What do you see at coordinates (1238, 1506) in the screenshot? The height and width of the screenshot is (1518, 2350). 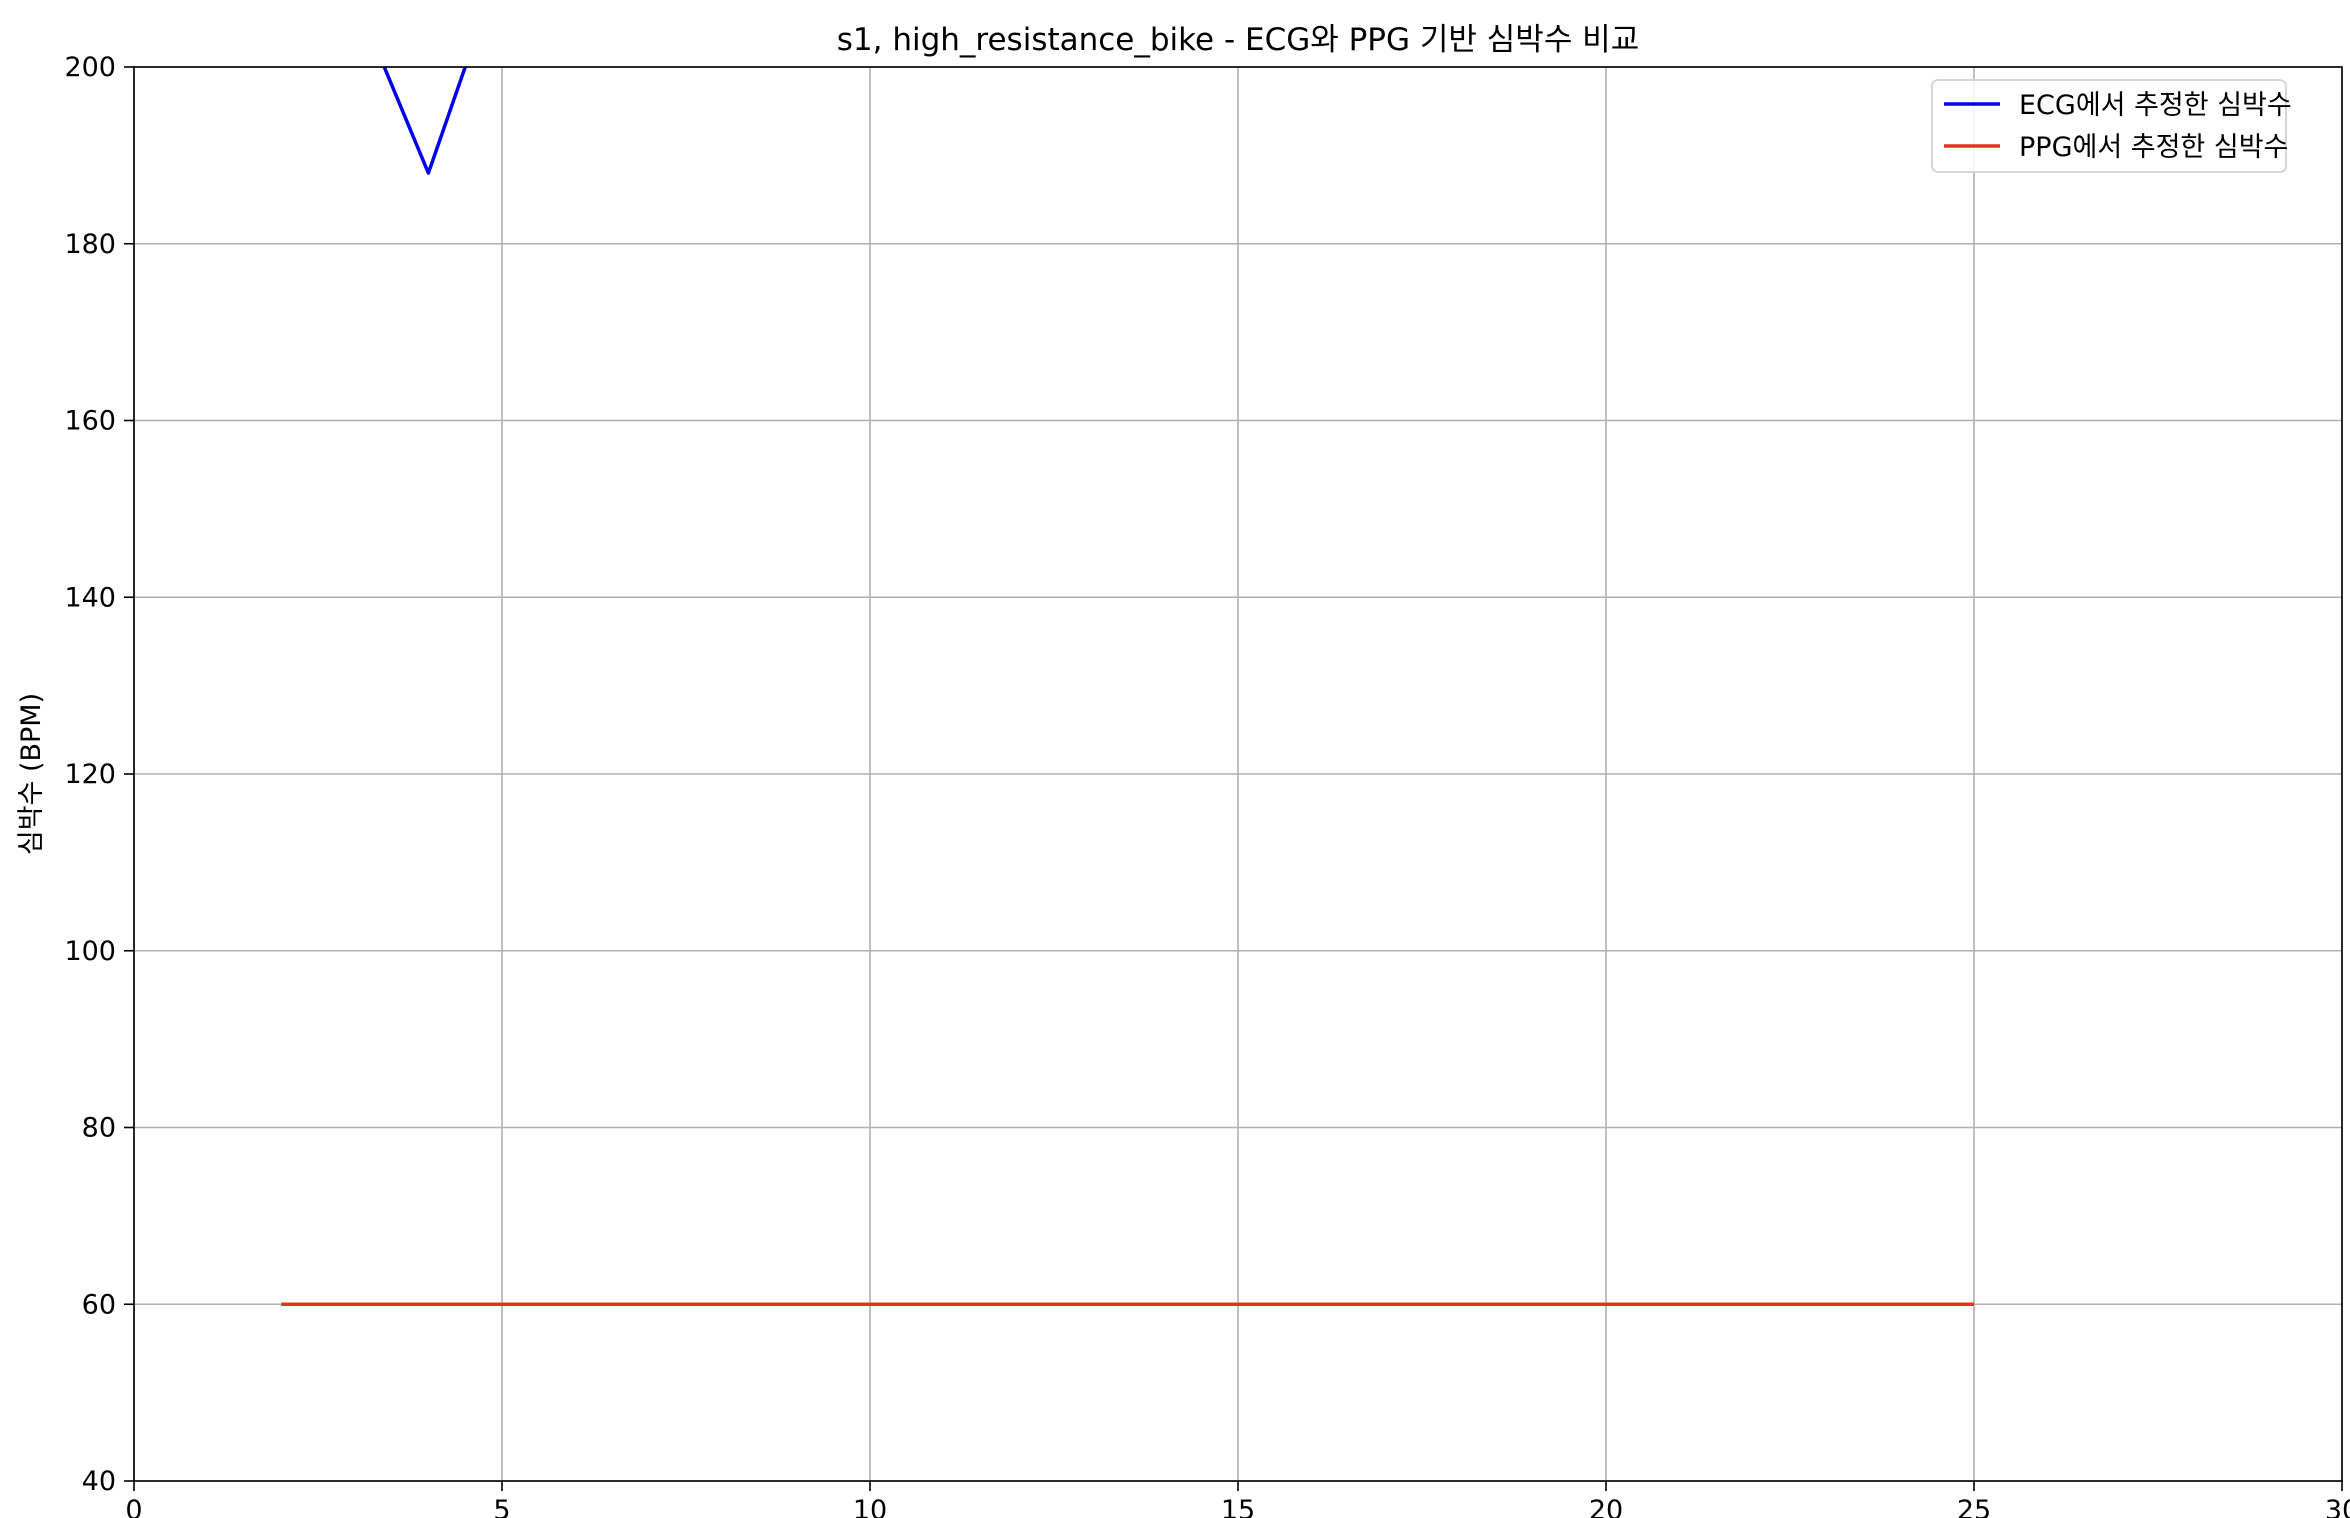 I see `x-tick-label: 15` at bounding box center [1238, 1506].